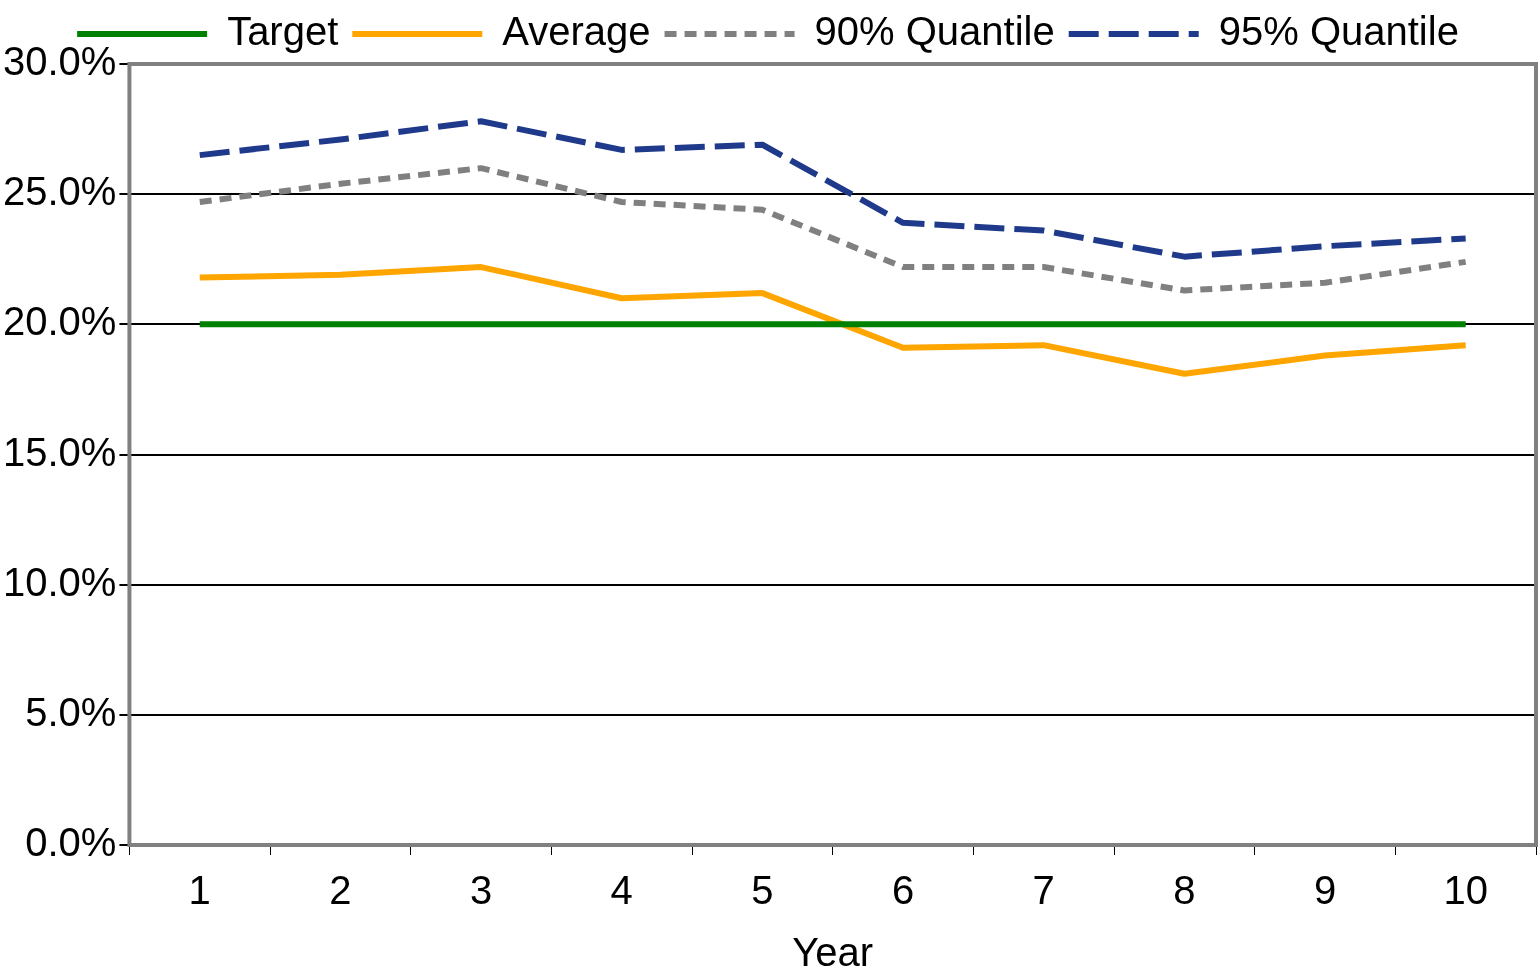 The height and width of the screenshot is (979, 1540). I want to click on x-tick-label: 5, so click(762, 890).